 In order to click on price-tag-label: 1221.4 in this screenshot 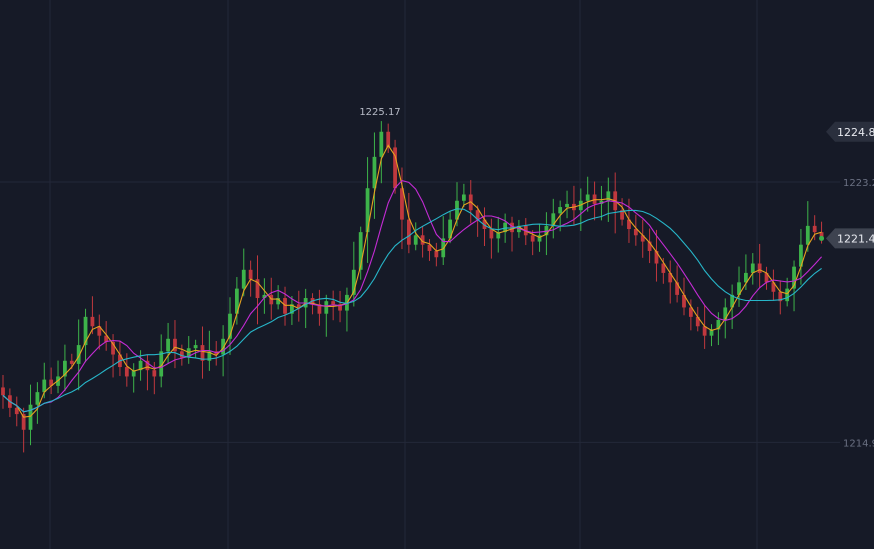, I will do `click(855, 238)`.